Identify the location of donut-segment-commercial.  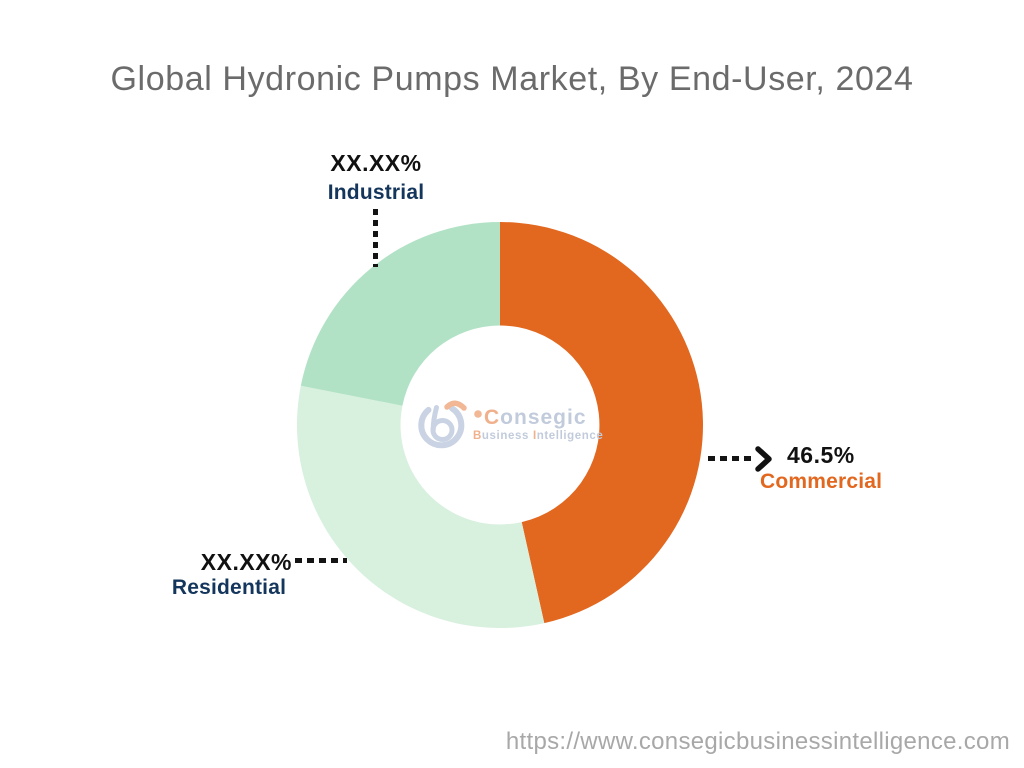
(601, 423).